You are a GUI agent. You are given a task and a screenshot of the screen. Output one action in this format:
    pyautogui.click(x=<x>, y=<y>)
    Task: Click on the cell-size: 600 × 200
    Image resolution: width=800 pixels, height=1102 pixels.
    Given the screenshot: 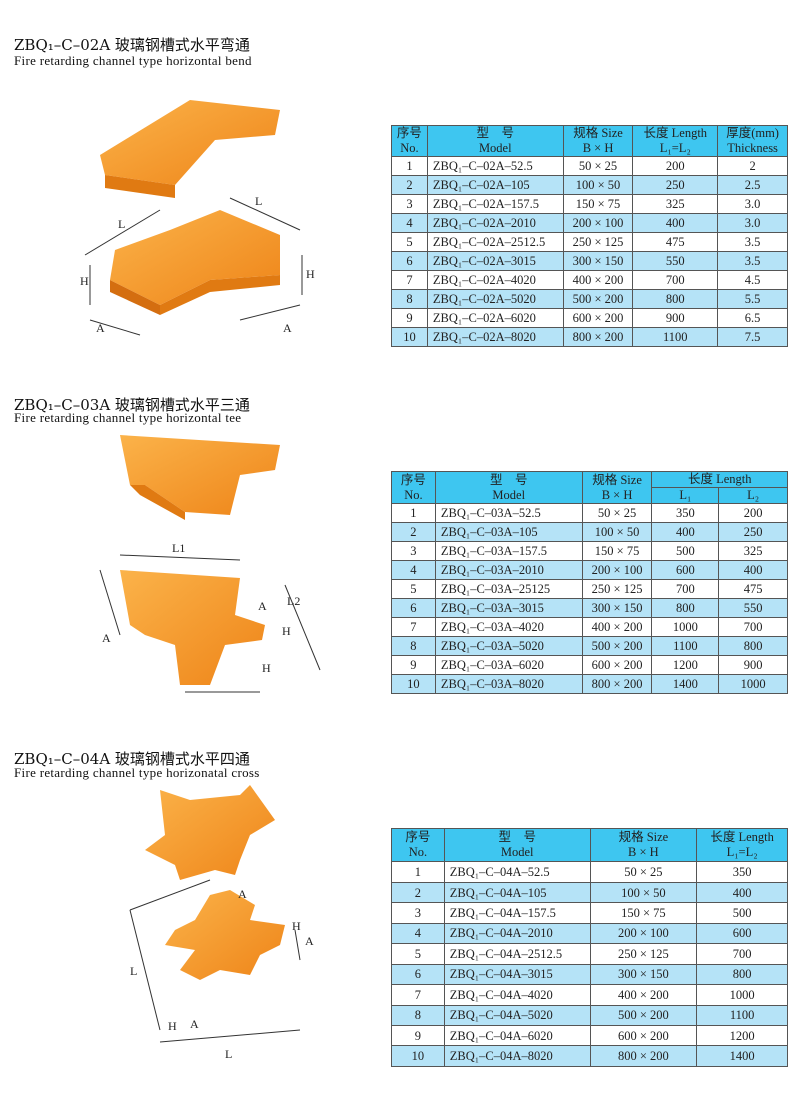 What is the action you would take?
    pyautogui.click(x=643, y=1035)
    